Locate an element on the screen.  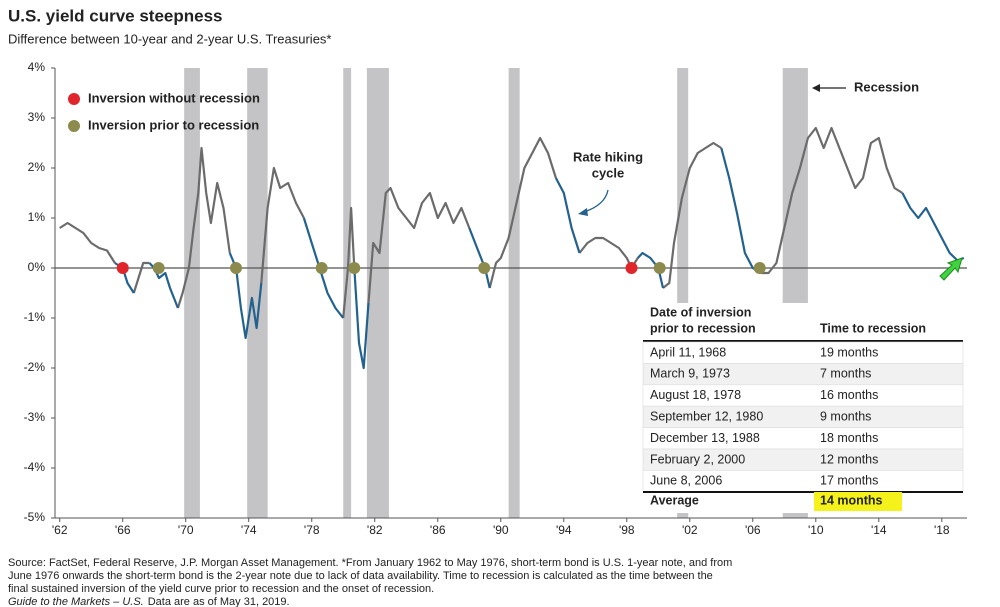
table-cell: February 2, 2000 is located at coordinates (697, 459).